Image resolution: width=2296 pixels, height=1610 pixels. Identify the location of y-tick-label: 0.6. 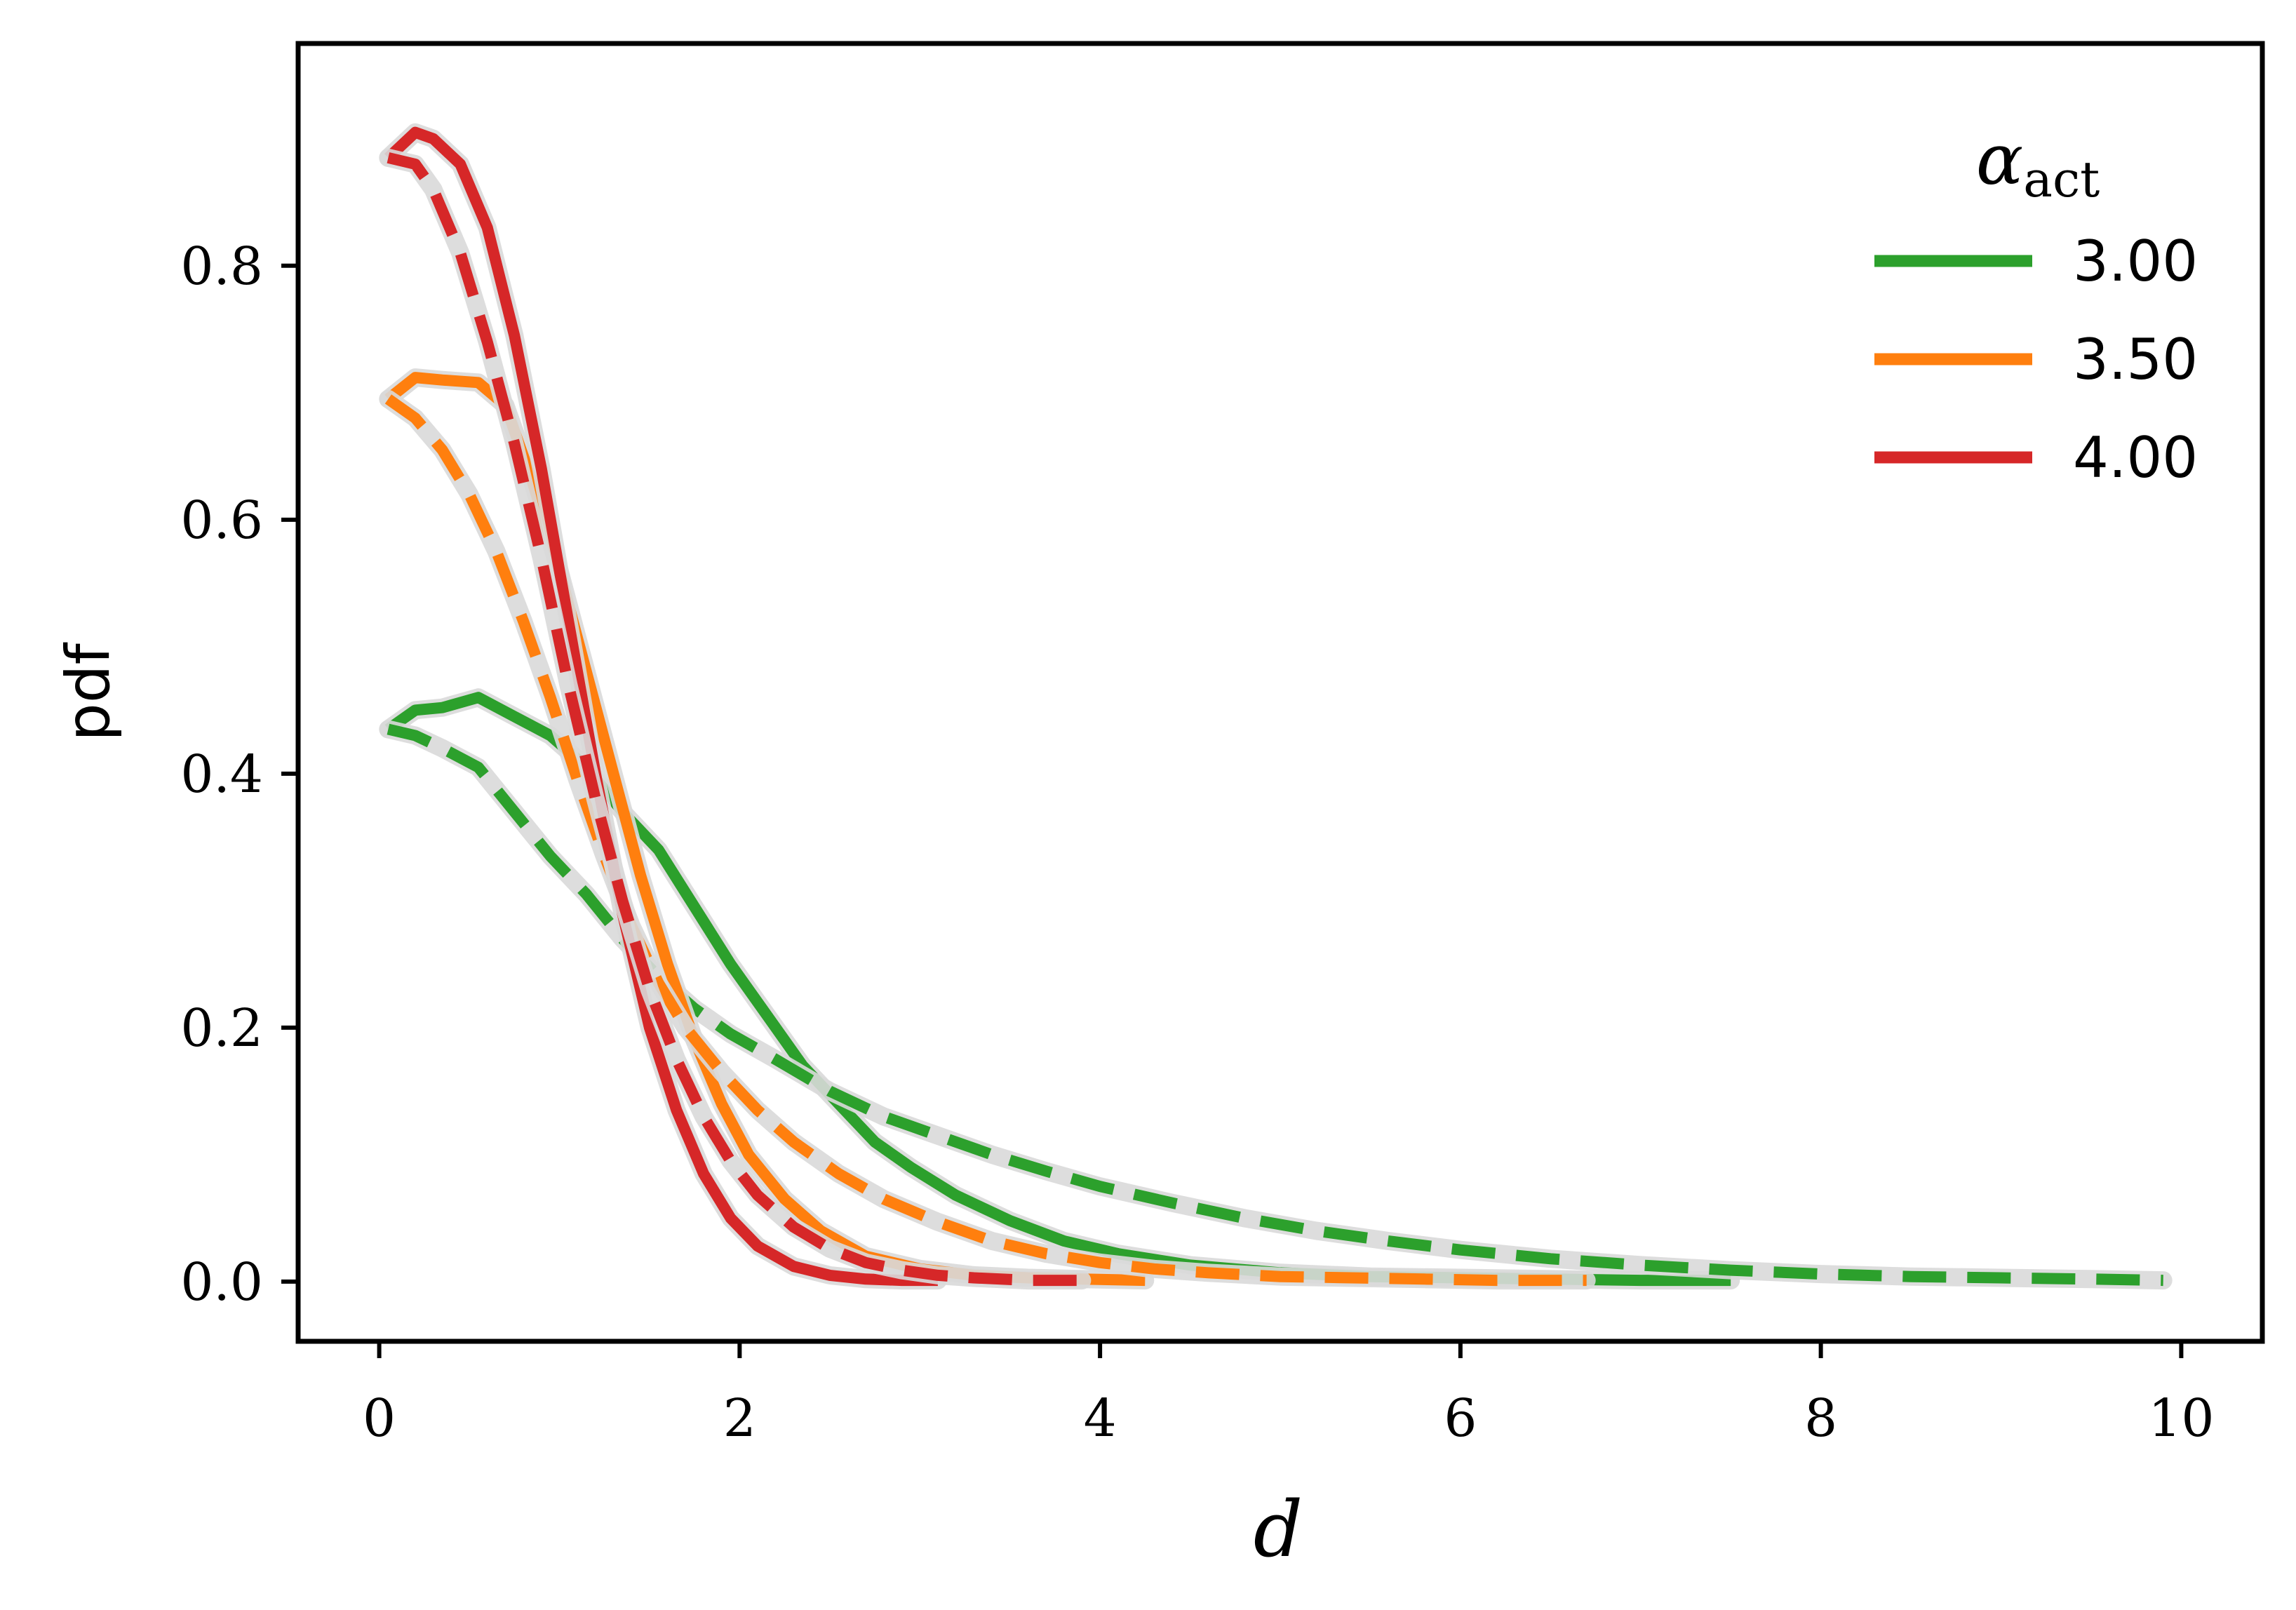
(221, 520).